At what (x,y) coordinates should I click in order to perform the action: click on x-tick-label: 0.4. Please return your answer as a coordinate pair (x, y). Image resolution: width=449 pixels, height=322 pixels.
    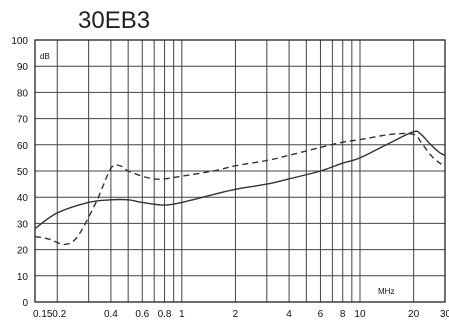
    Looking at the image, I should click on (111, 314).